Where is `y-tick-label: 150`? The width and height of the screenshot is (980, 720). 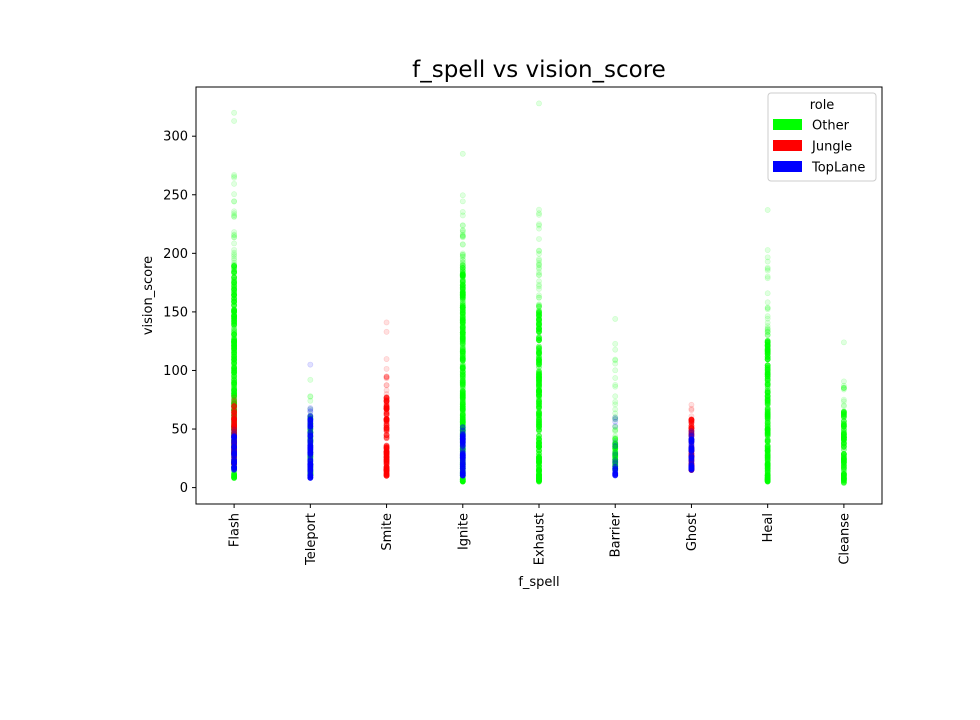
y-tick-label: 150 is located at coordinates (175, 312).